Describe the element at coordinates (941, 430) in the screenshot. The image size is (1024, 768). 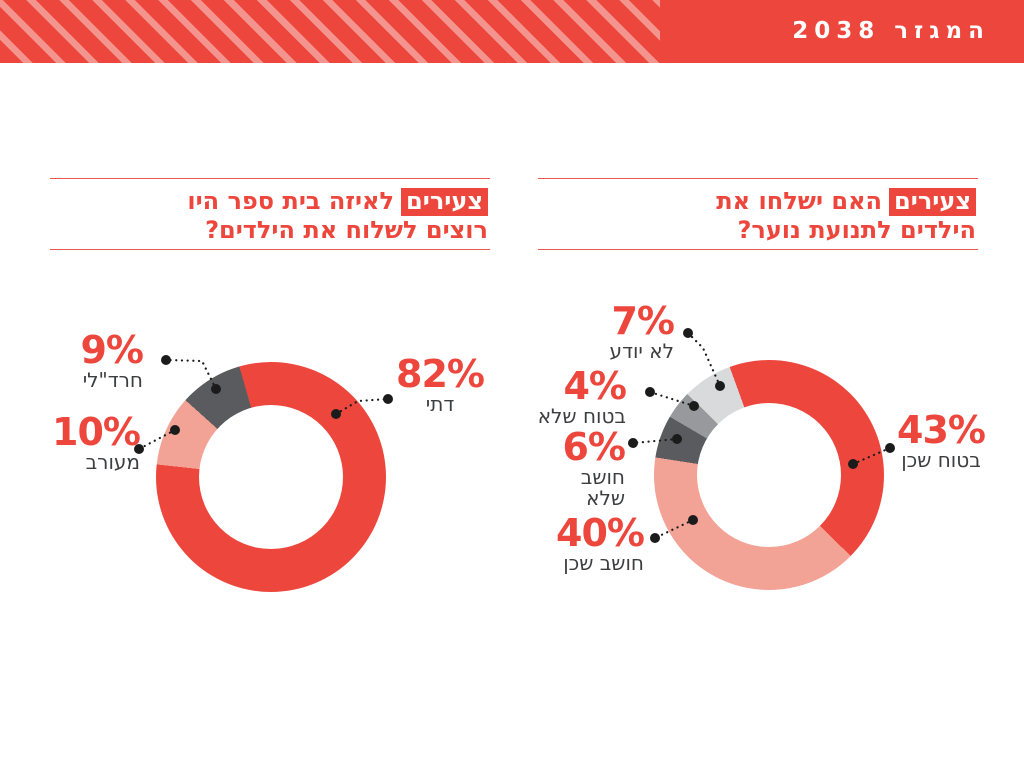
I see `slice-percent: 43%` at that location.